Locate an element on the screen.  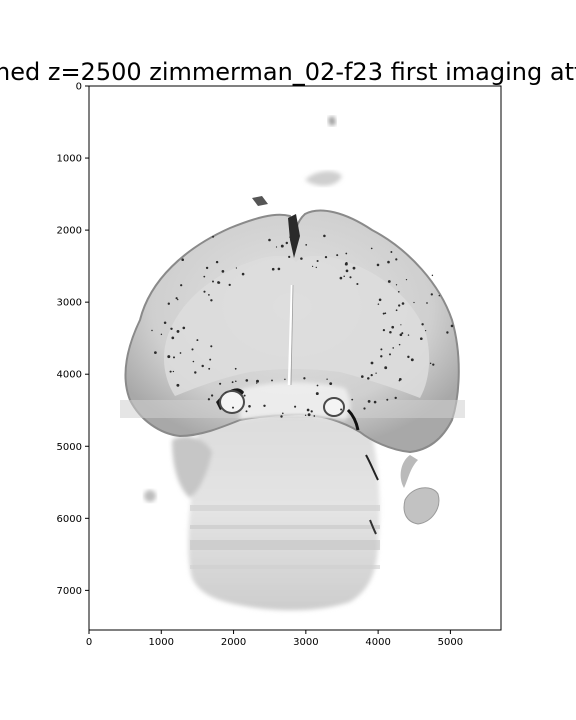
x-tick-label: 2000 is located at coordinates (233, 642).